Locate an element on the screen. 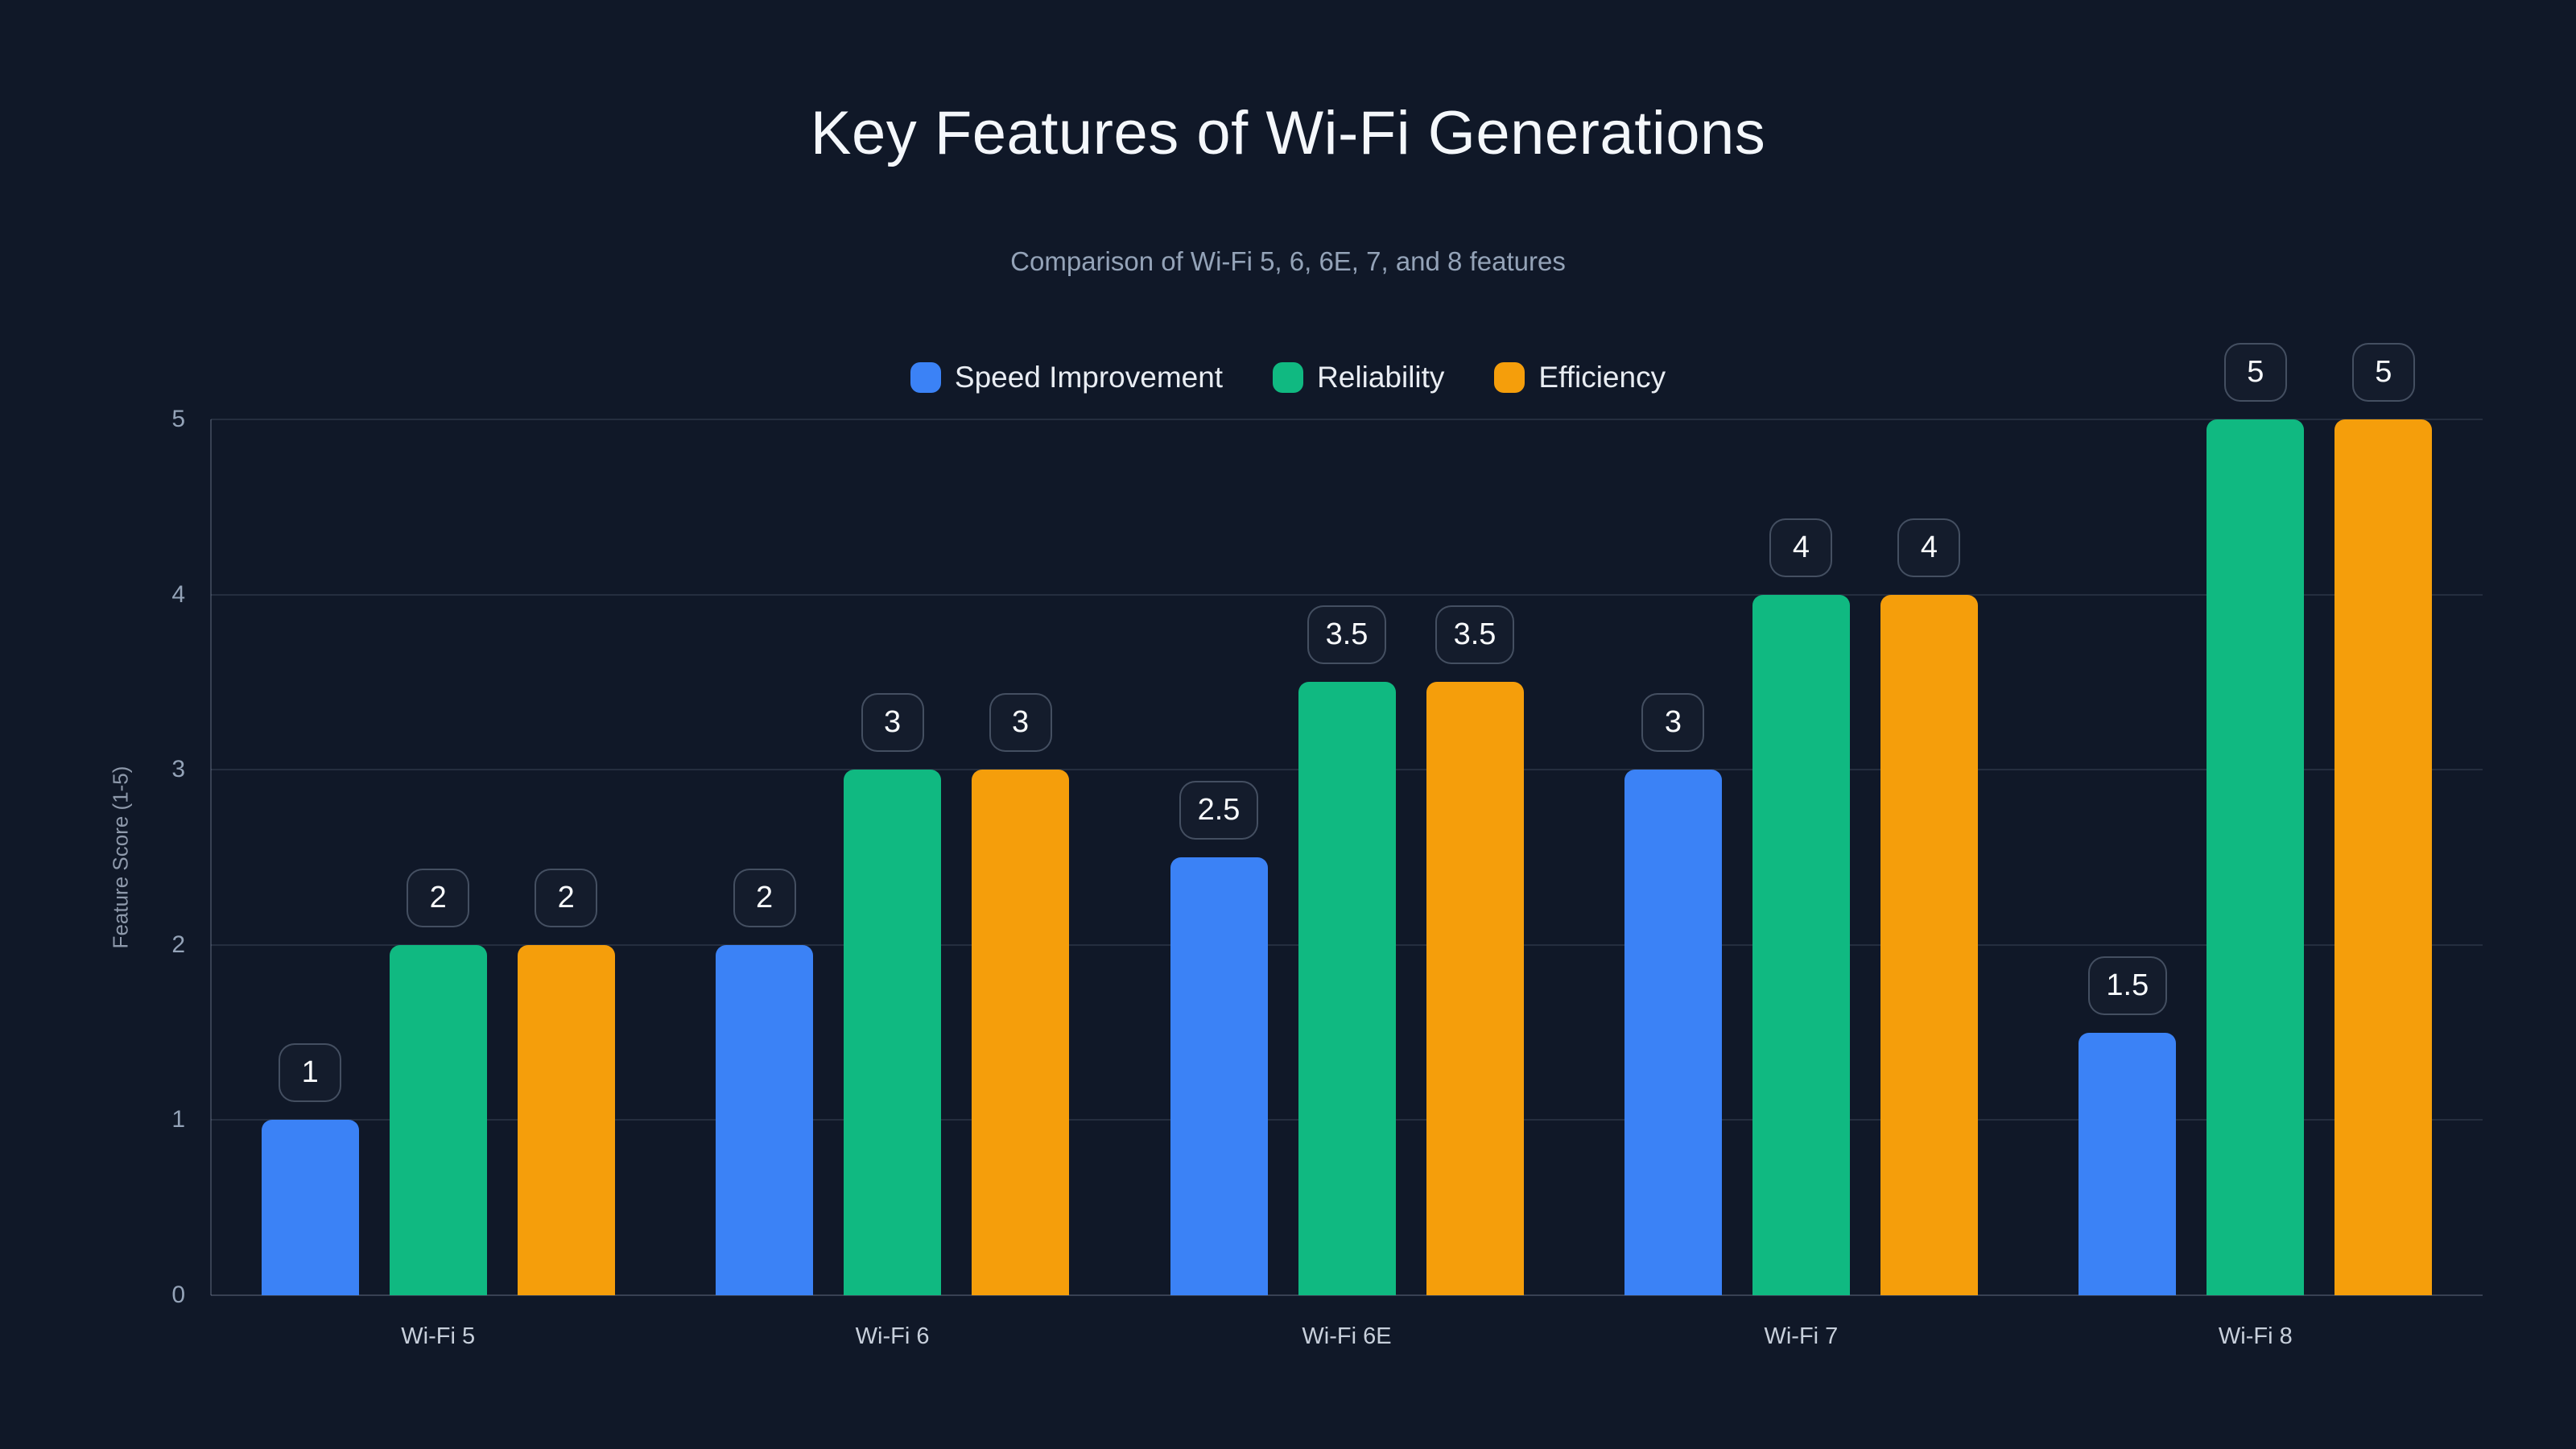  legend-label-reliability: Reliability is located at coordinates (1381, 377).